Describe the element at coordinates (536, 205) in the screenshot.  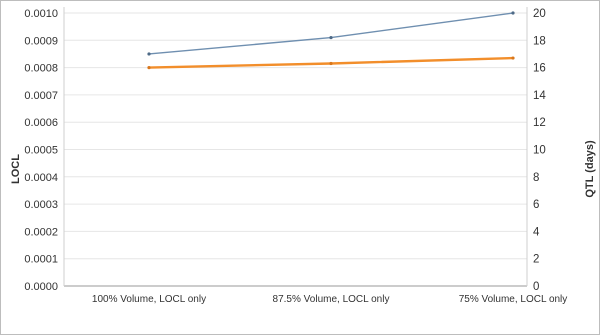
I see `right-tick-label: 6` at that location.